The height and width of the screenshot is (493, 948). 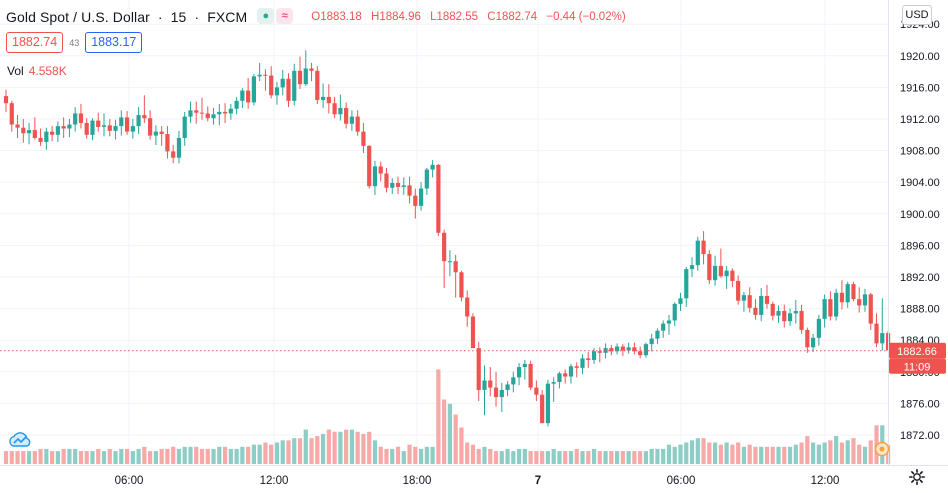 What do you see at coordinates (266, 16) in the screenshot?
I see `market-open-icon: ●` at bounding box center [266, 16].